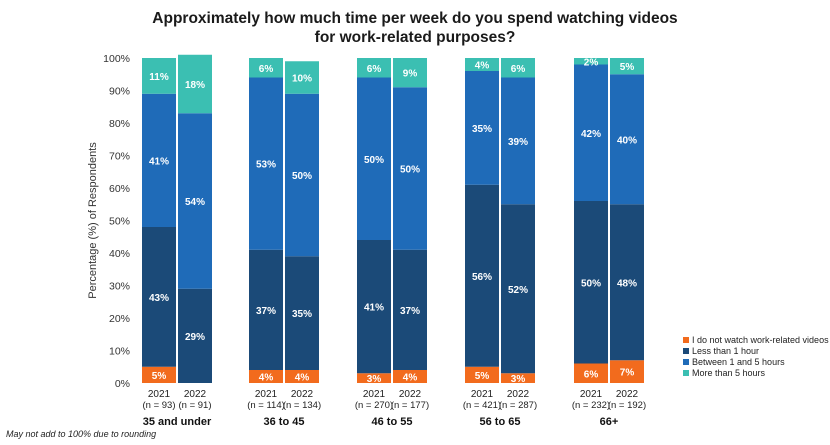  I want to click on x-n-label: (n = 93), so click(158, 405).